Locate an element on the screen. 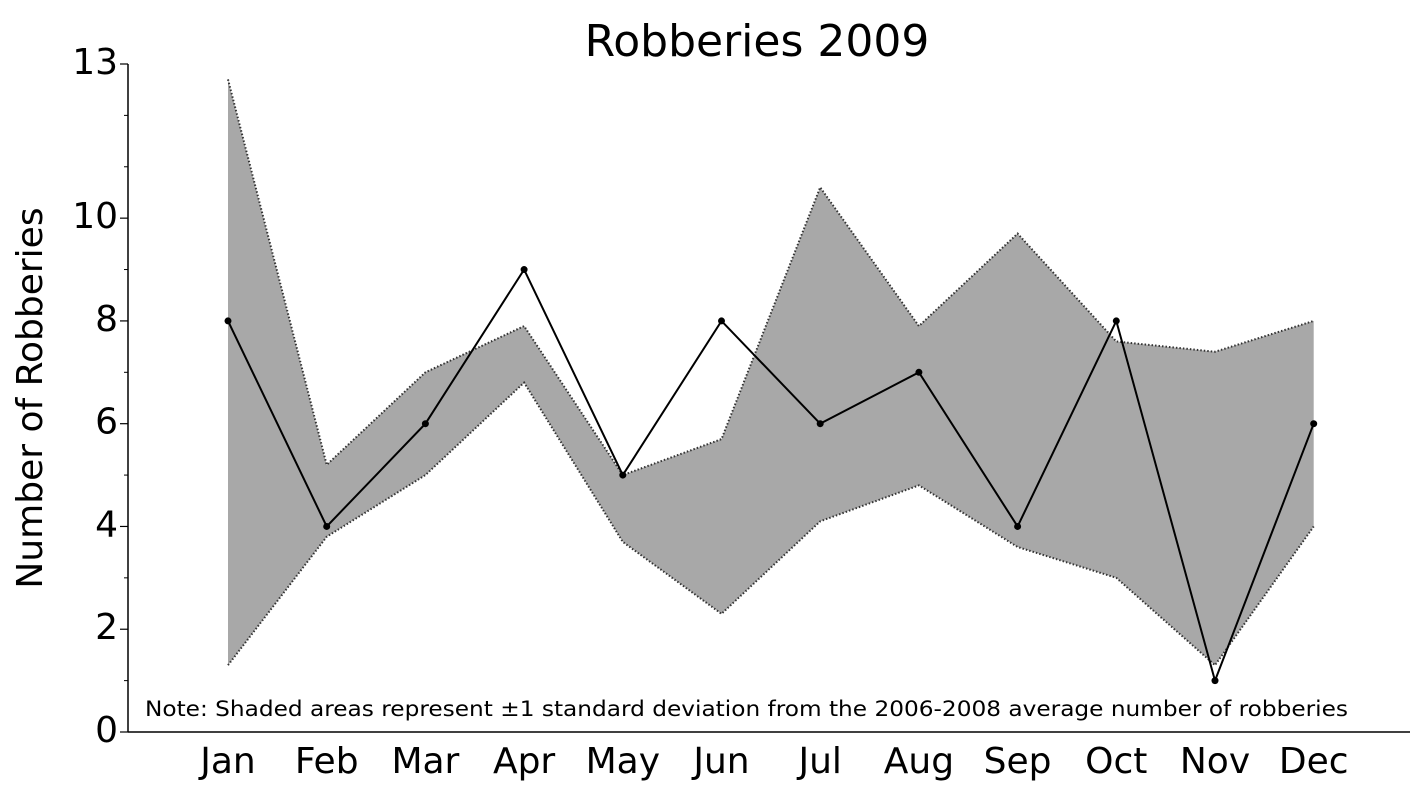 Image resolution: width=1418 pixels, height=792 pixels. x-tick-label: Sep is located at coordinates (1018, 761).